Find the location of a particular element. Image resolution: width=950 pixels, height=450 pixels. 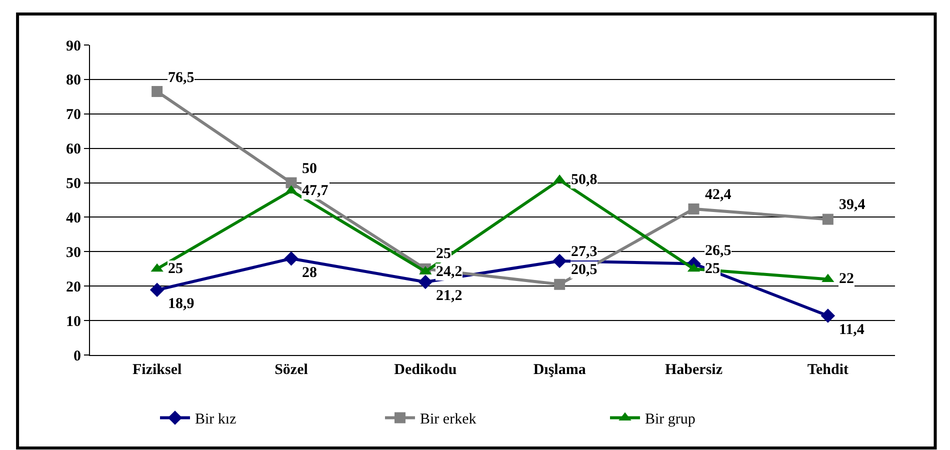

data-label: 76,5 is located at coordinates (181, 78).